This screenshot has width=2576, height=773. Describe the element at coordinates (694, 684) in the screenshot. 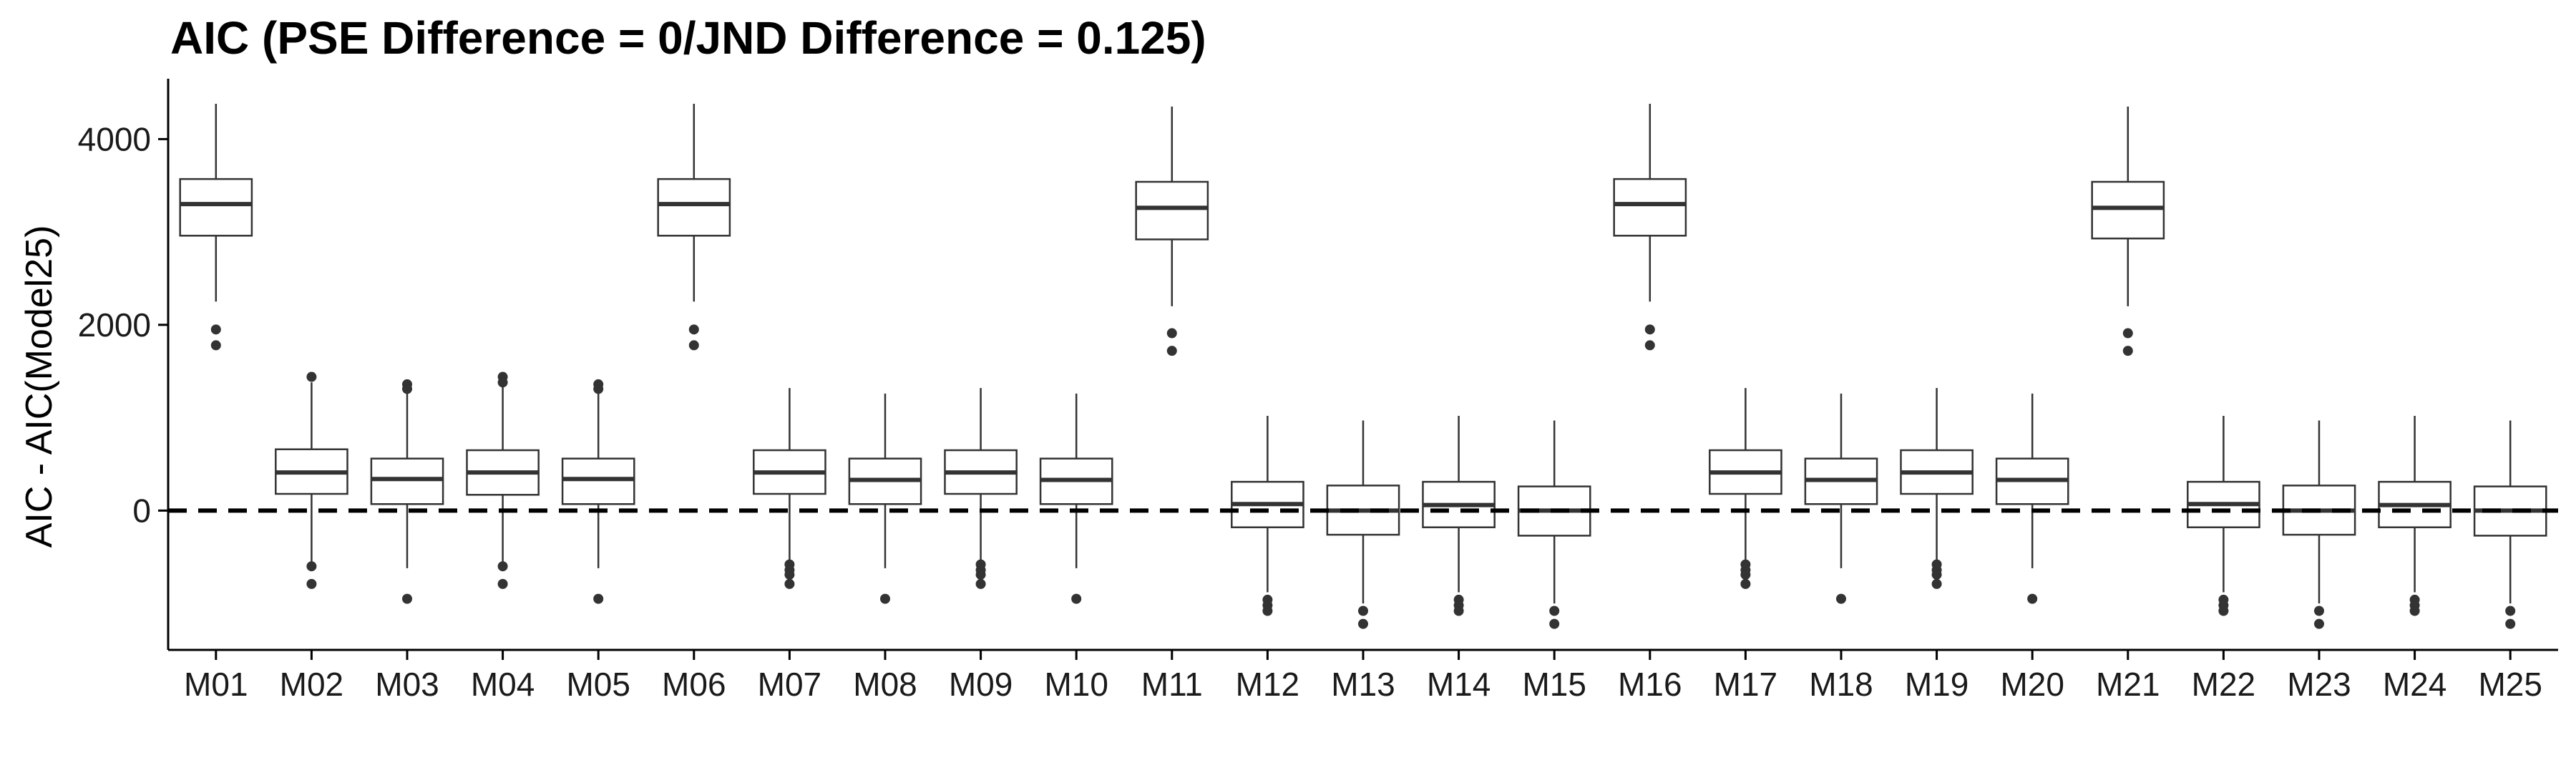

I see `x-tick-label: M06` at that location.